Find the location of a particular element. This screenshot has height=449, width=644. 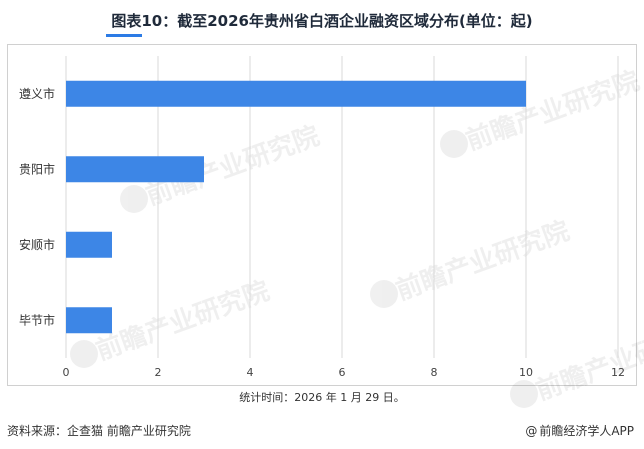

brand-credit: @ 前瞻经济学人APP is located at coordinates (579, 430).